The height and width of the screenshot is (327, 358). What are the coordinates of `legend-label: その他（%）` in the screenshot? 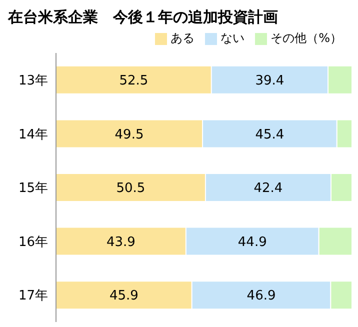 It's located at (306, 38).